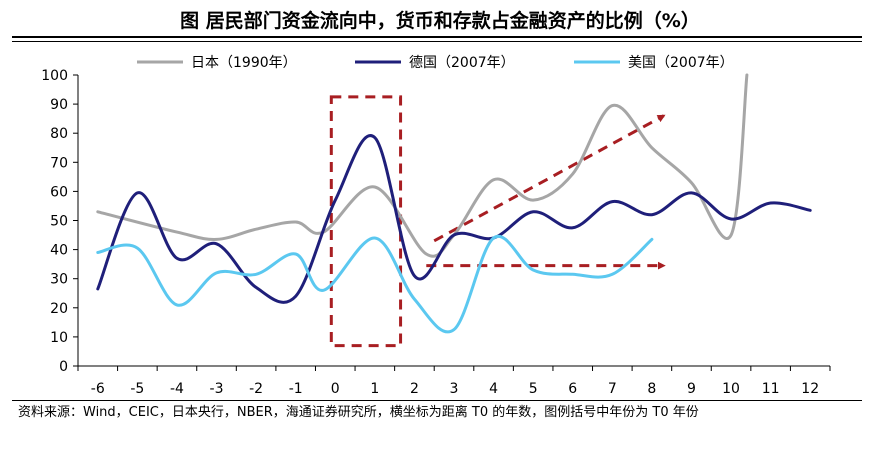  Describe the element at coordinates (533, 389) in the screenshot. I see `x-tick-label: 5` at that location.